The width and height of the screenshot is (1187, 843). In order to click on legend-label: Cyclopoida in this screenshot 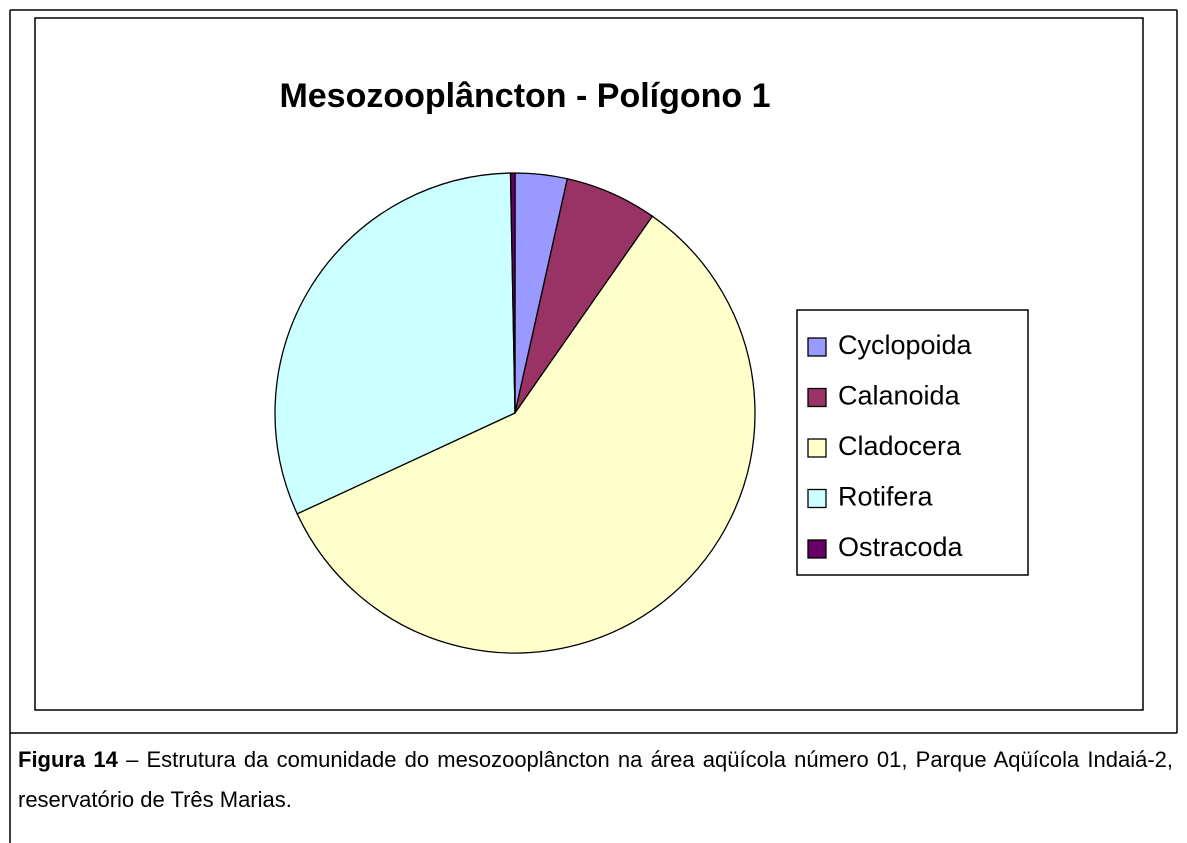, I will do `click(905, 345)`.